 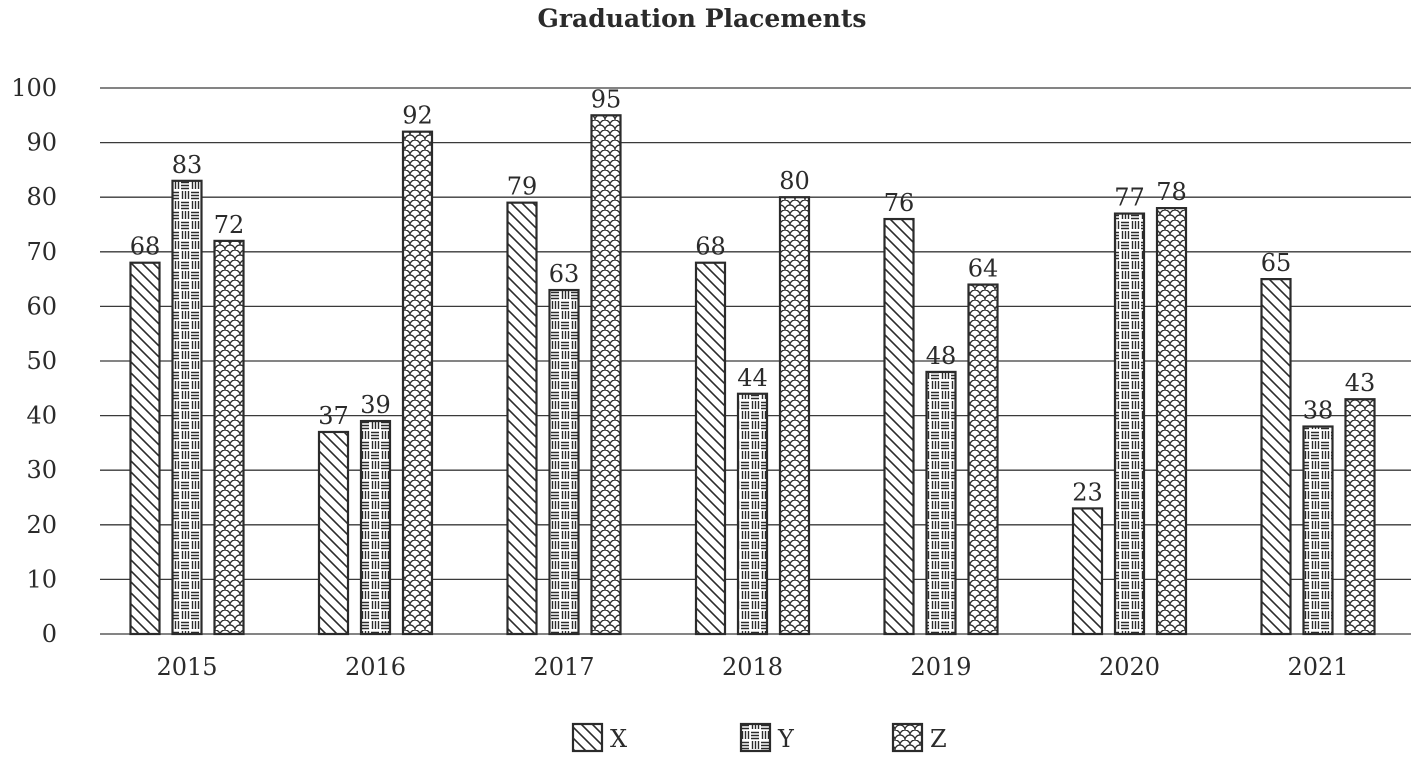 I want to click on y-tick-label: 50, so click(x=41, y=361).